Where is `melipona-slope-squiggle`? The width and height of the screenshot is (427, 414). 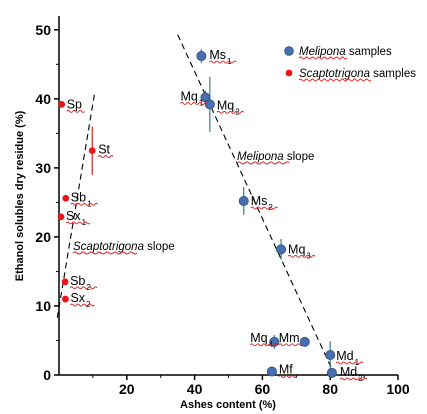
melipona-slope-squiggle is located at coordinates (263, 163).